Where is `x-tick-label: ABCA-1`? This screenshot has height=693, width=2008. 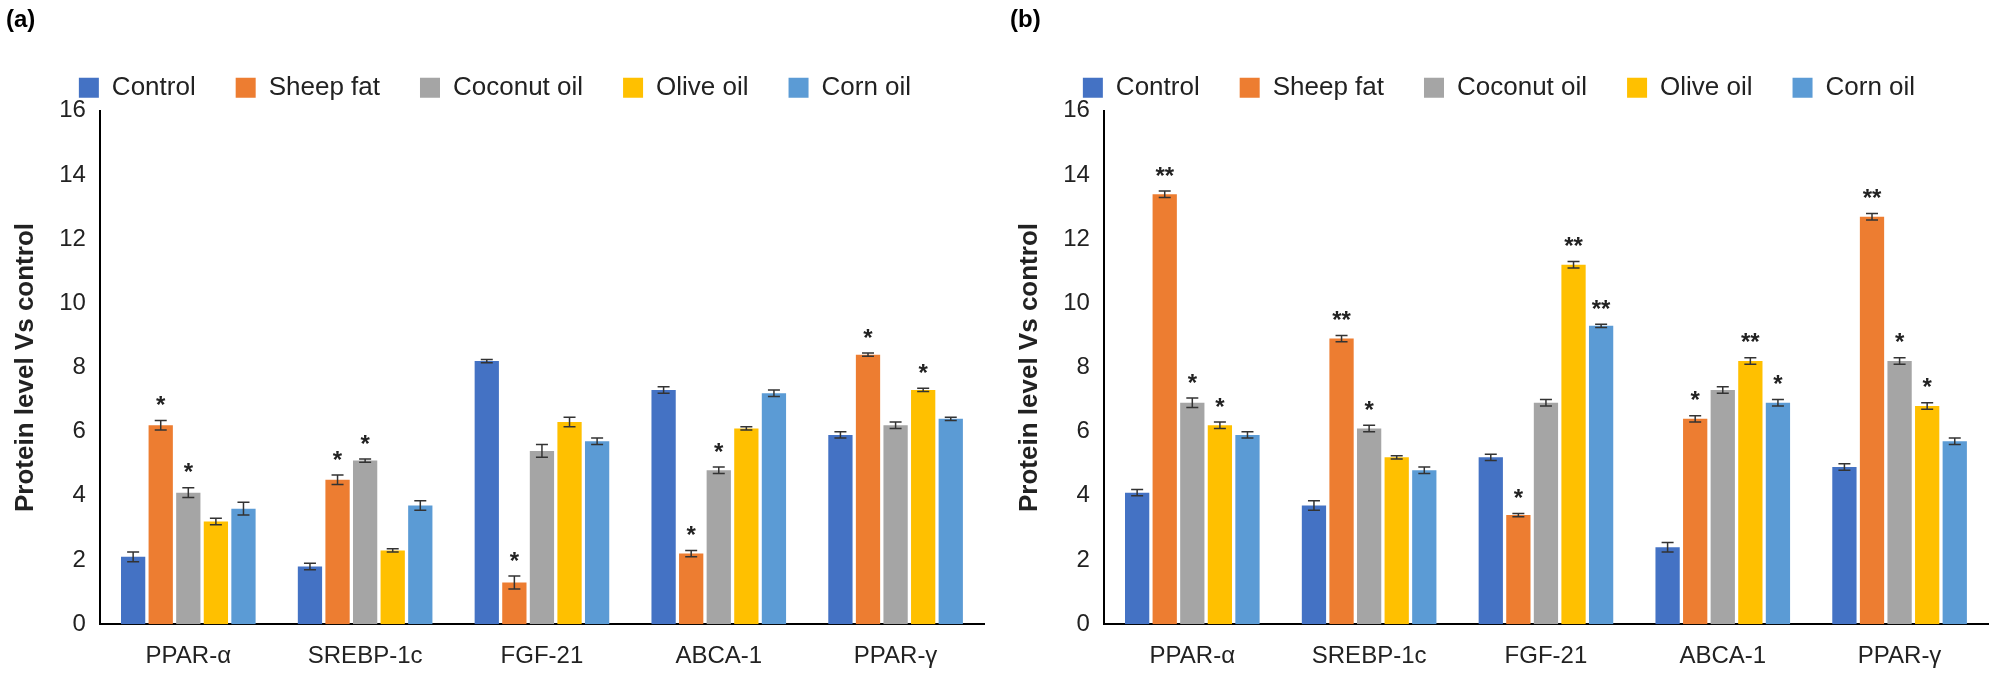 x-tick-label: ABCA-1 is located at coordinates (719, 655).